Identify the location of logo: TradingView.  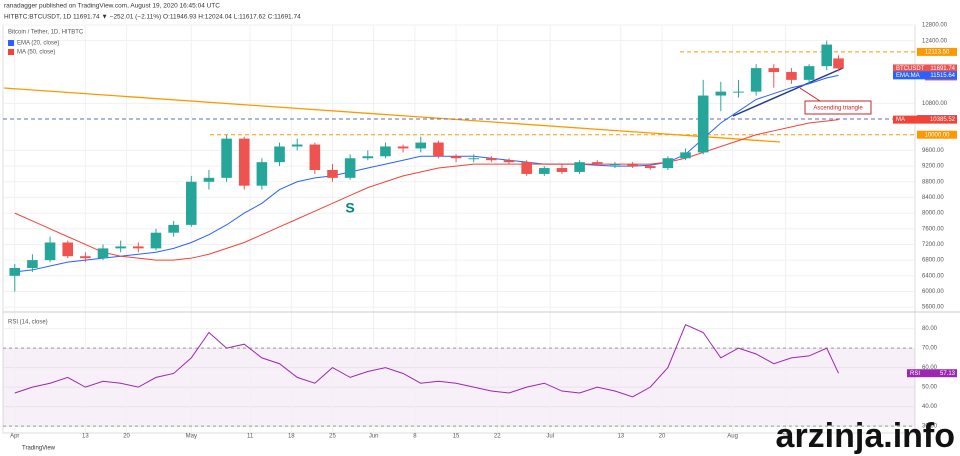
(39, 449).